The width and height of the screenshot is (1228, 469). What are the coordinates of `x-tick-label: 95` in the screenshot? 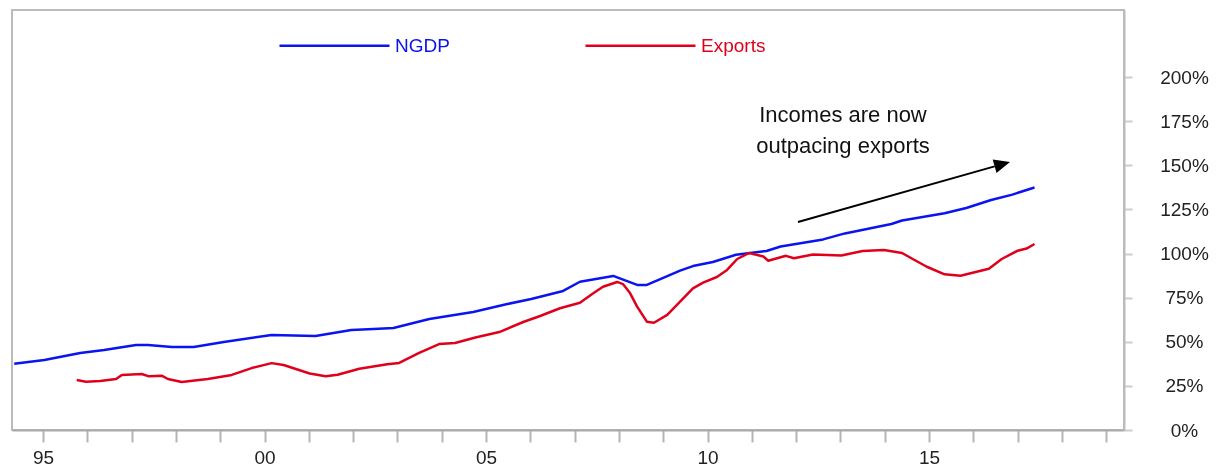 It's located at (43, 457).